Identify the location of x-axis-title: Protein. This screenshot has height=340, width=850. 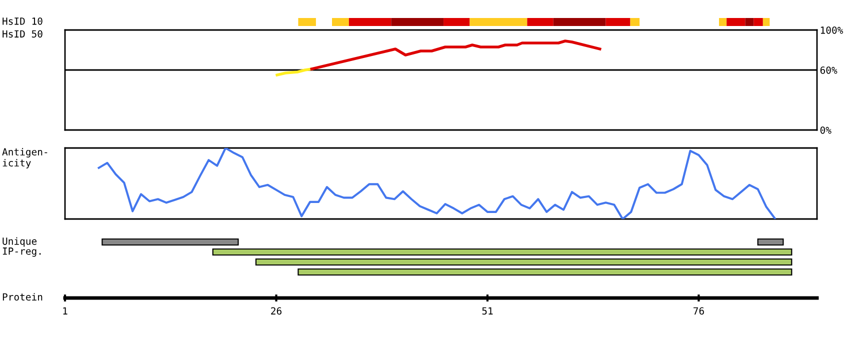
(22, 297).